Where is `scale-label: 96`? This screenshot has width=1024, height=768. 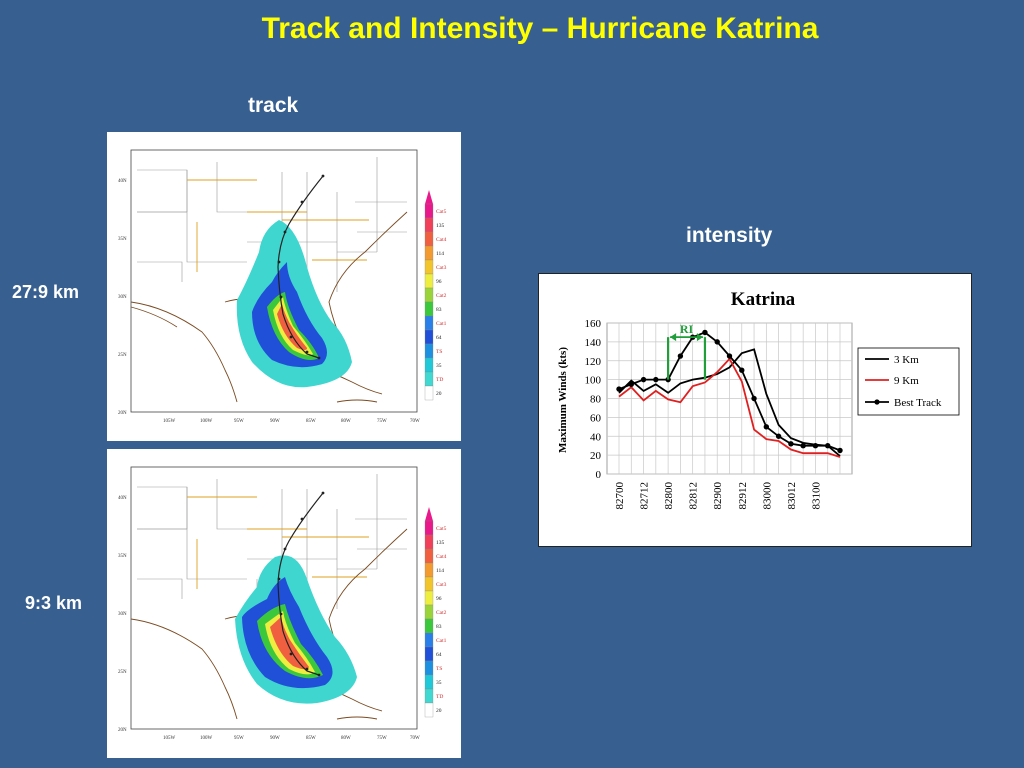
scale-label: 96 is located at coordinates (439, 599).